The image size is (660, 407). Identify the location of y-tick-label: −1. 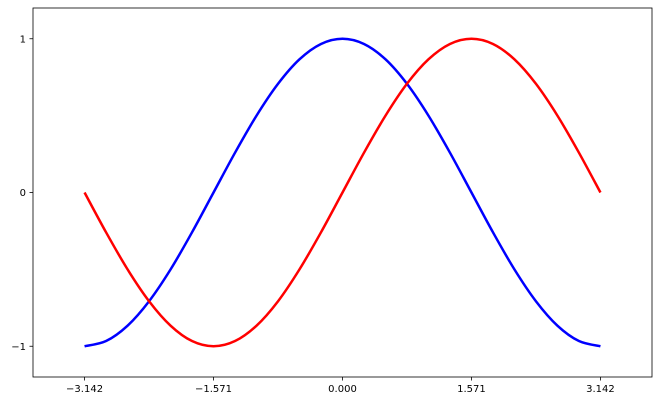
(18, 347).